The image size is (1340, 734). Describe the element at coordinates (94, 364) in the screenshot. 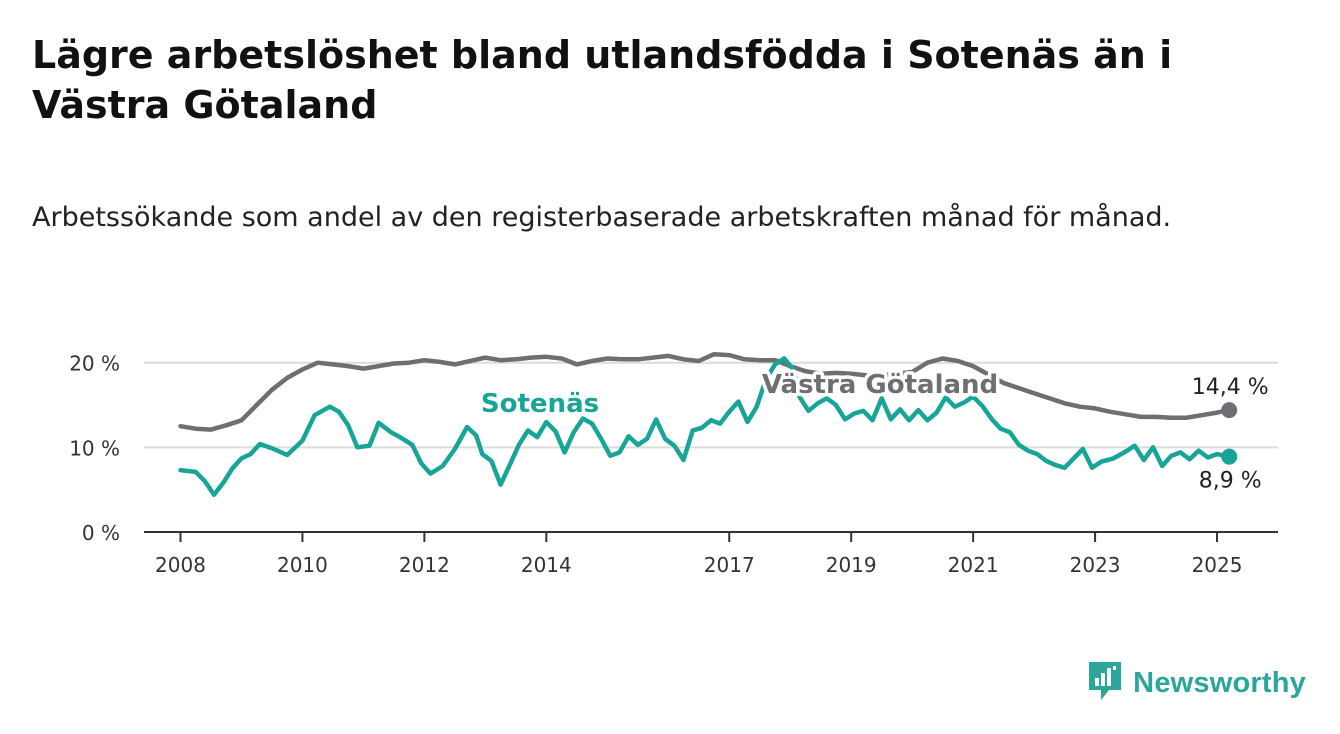

I see `y-tick-label: 20 %` at that location.